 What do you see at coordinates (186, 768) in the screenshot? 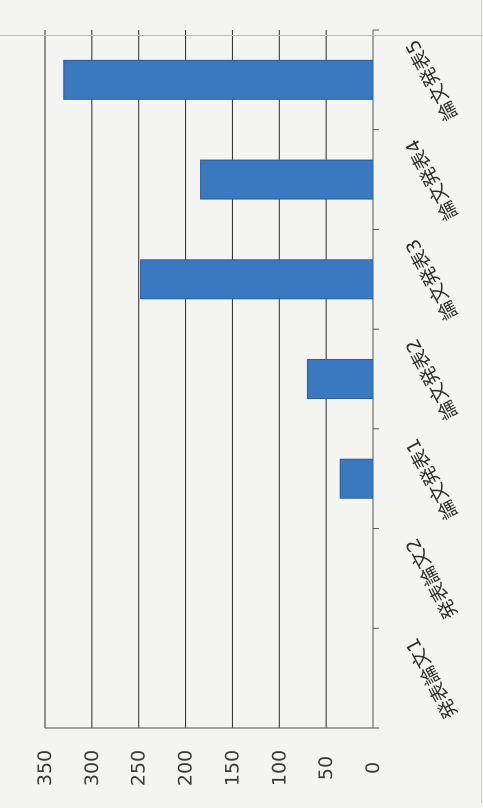
I see `value-tick-label: 200` at bounding box center [186, 768].